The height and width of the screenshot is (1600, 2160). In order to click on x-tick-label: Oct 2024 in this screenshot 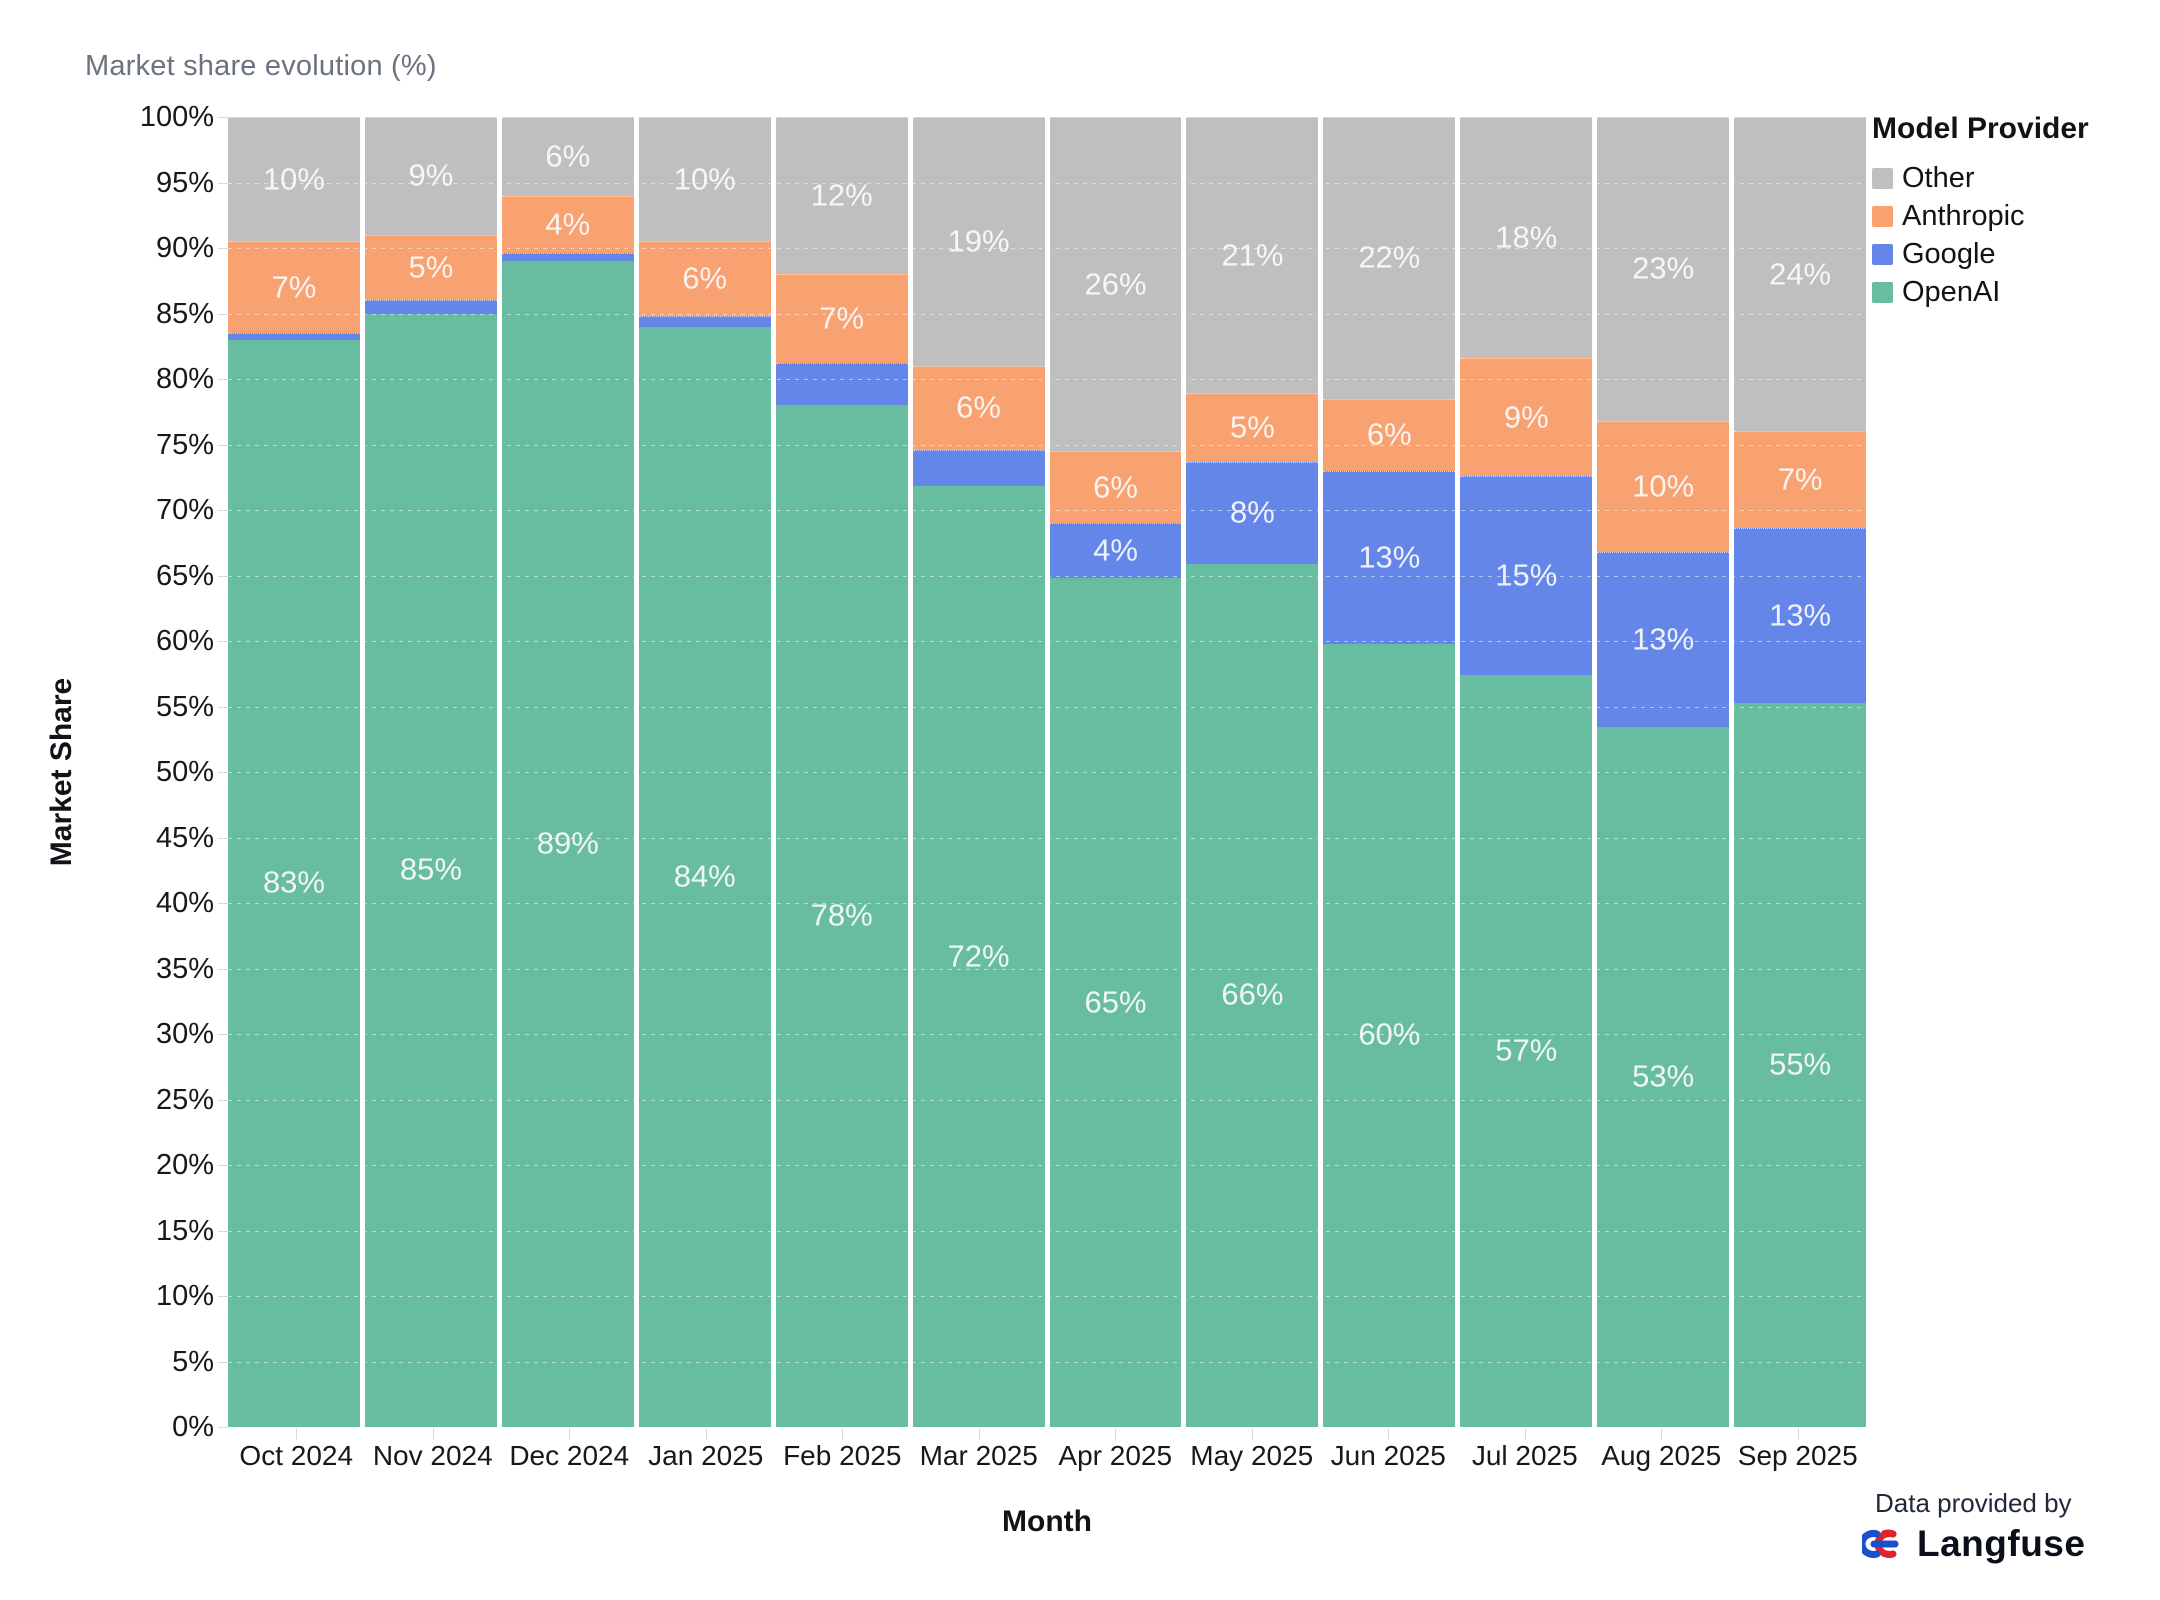, I will do `click(296, 1455)`.